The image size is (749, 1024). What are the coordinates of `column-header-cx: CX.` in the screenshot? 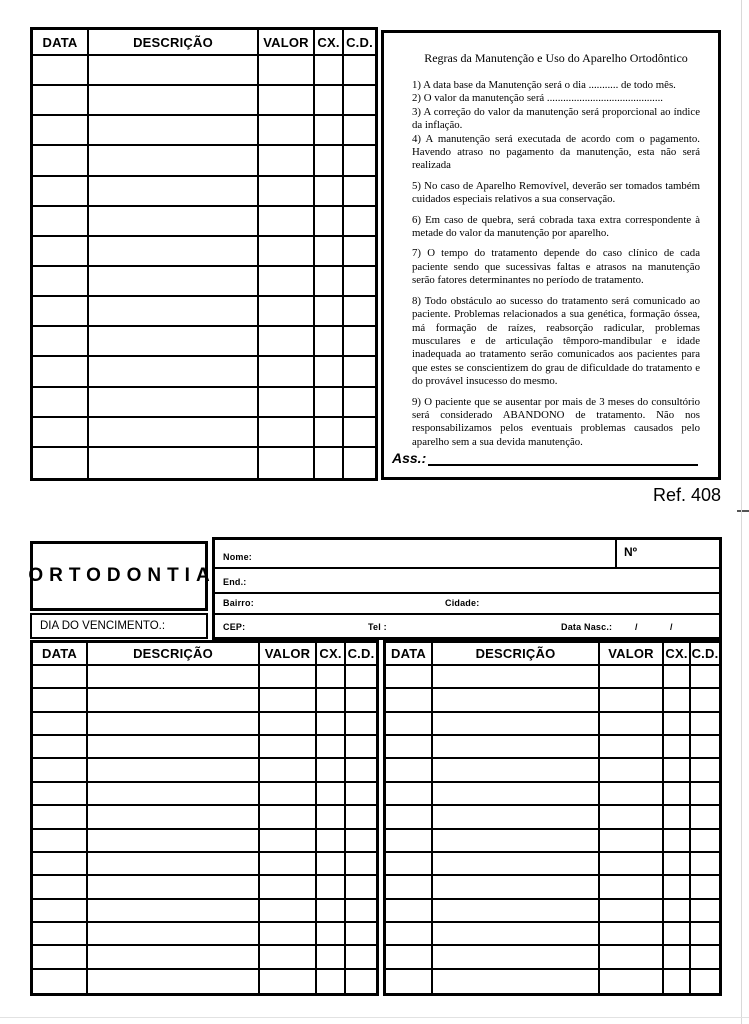 It's located at (329, 43).